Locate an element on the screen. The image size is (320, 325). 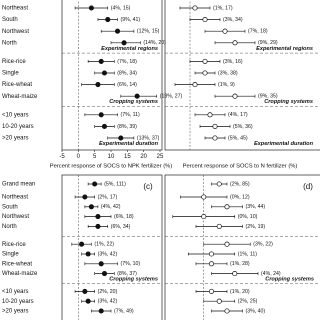
row-name: 10-20 years is located at coordinates (18, 127).